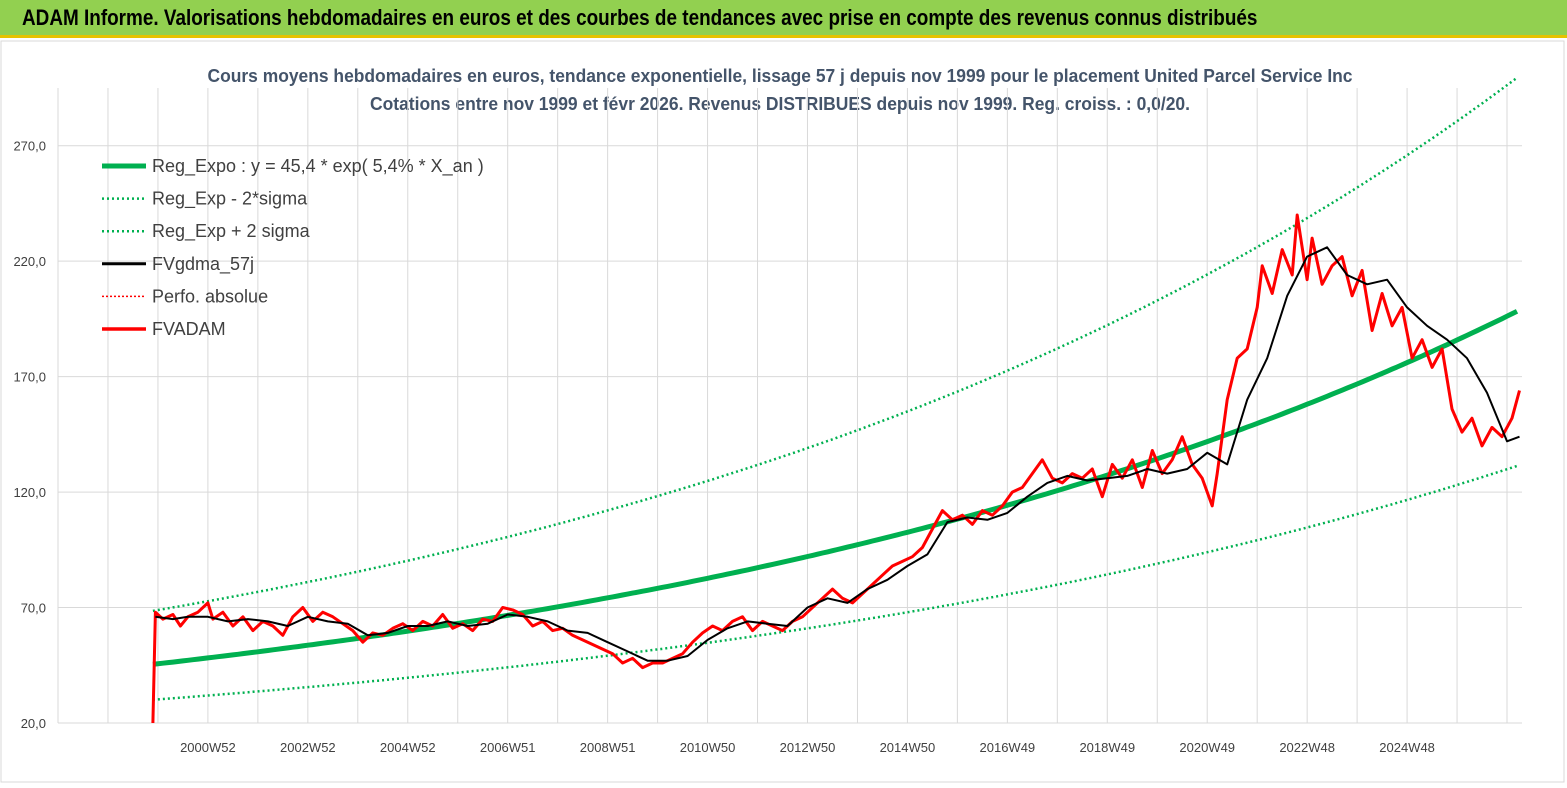  Describe the element at coordinates (308, 747) in the screenshot. I see `x-tick-label: 2002W52` at that location.